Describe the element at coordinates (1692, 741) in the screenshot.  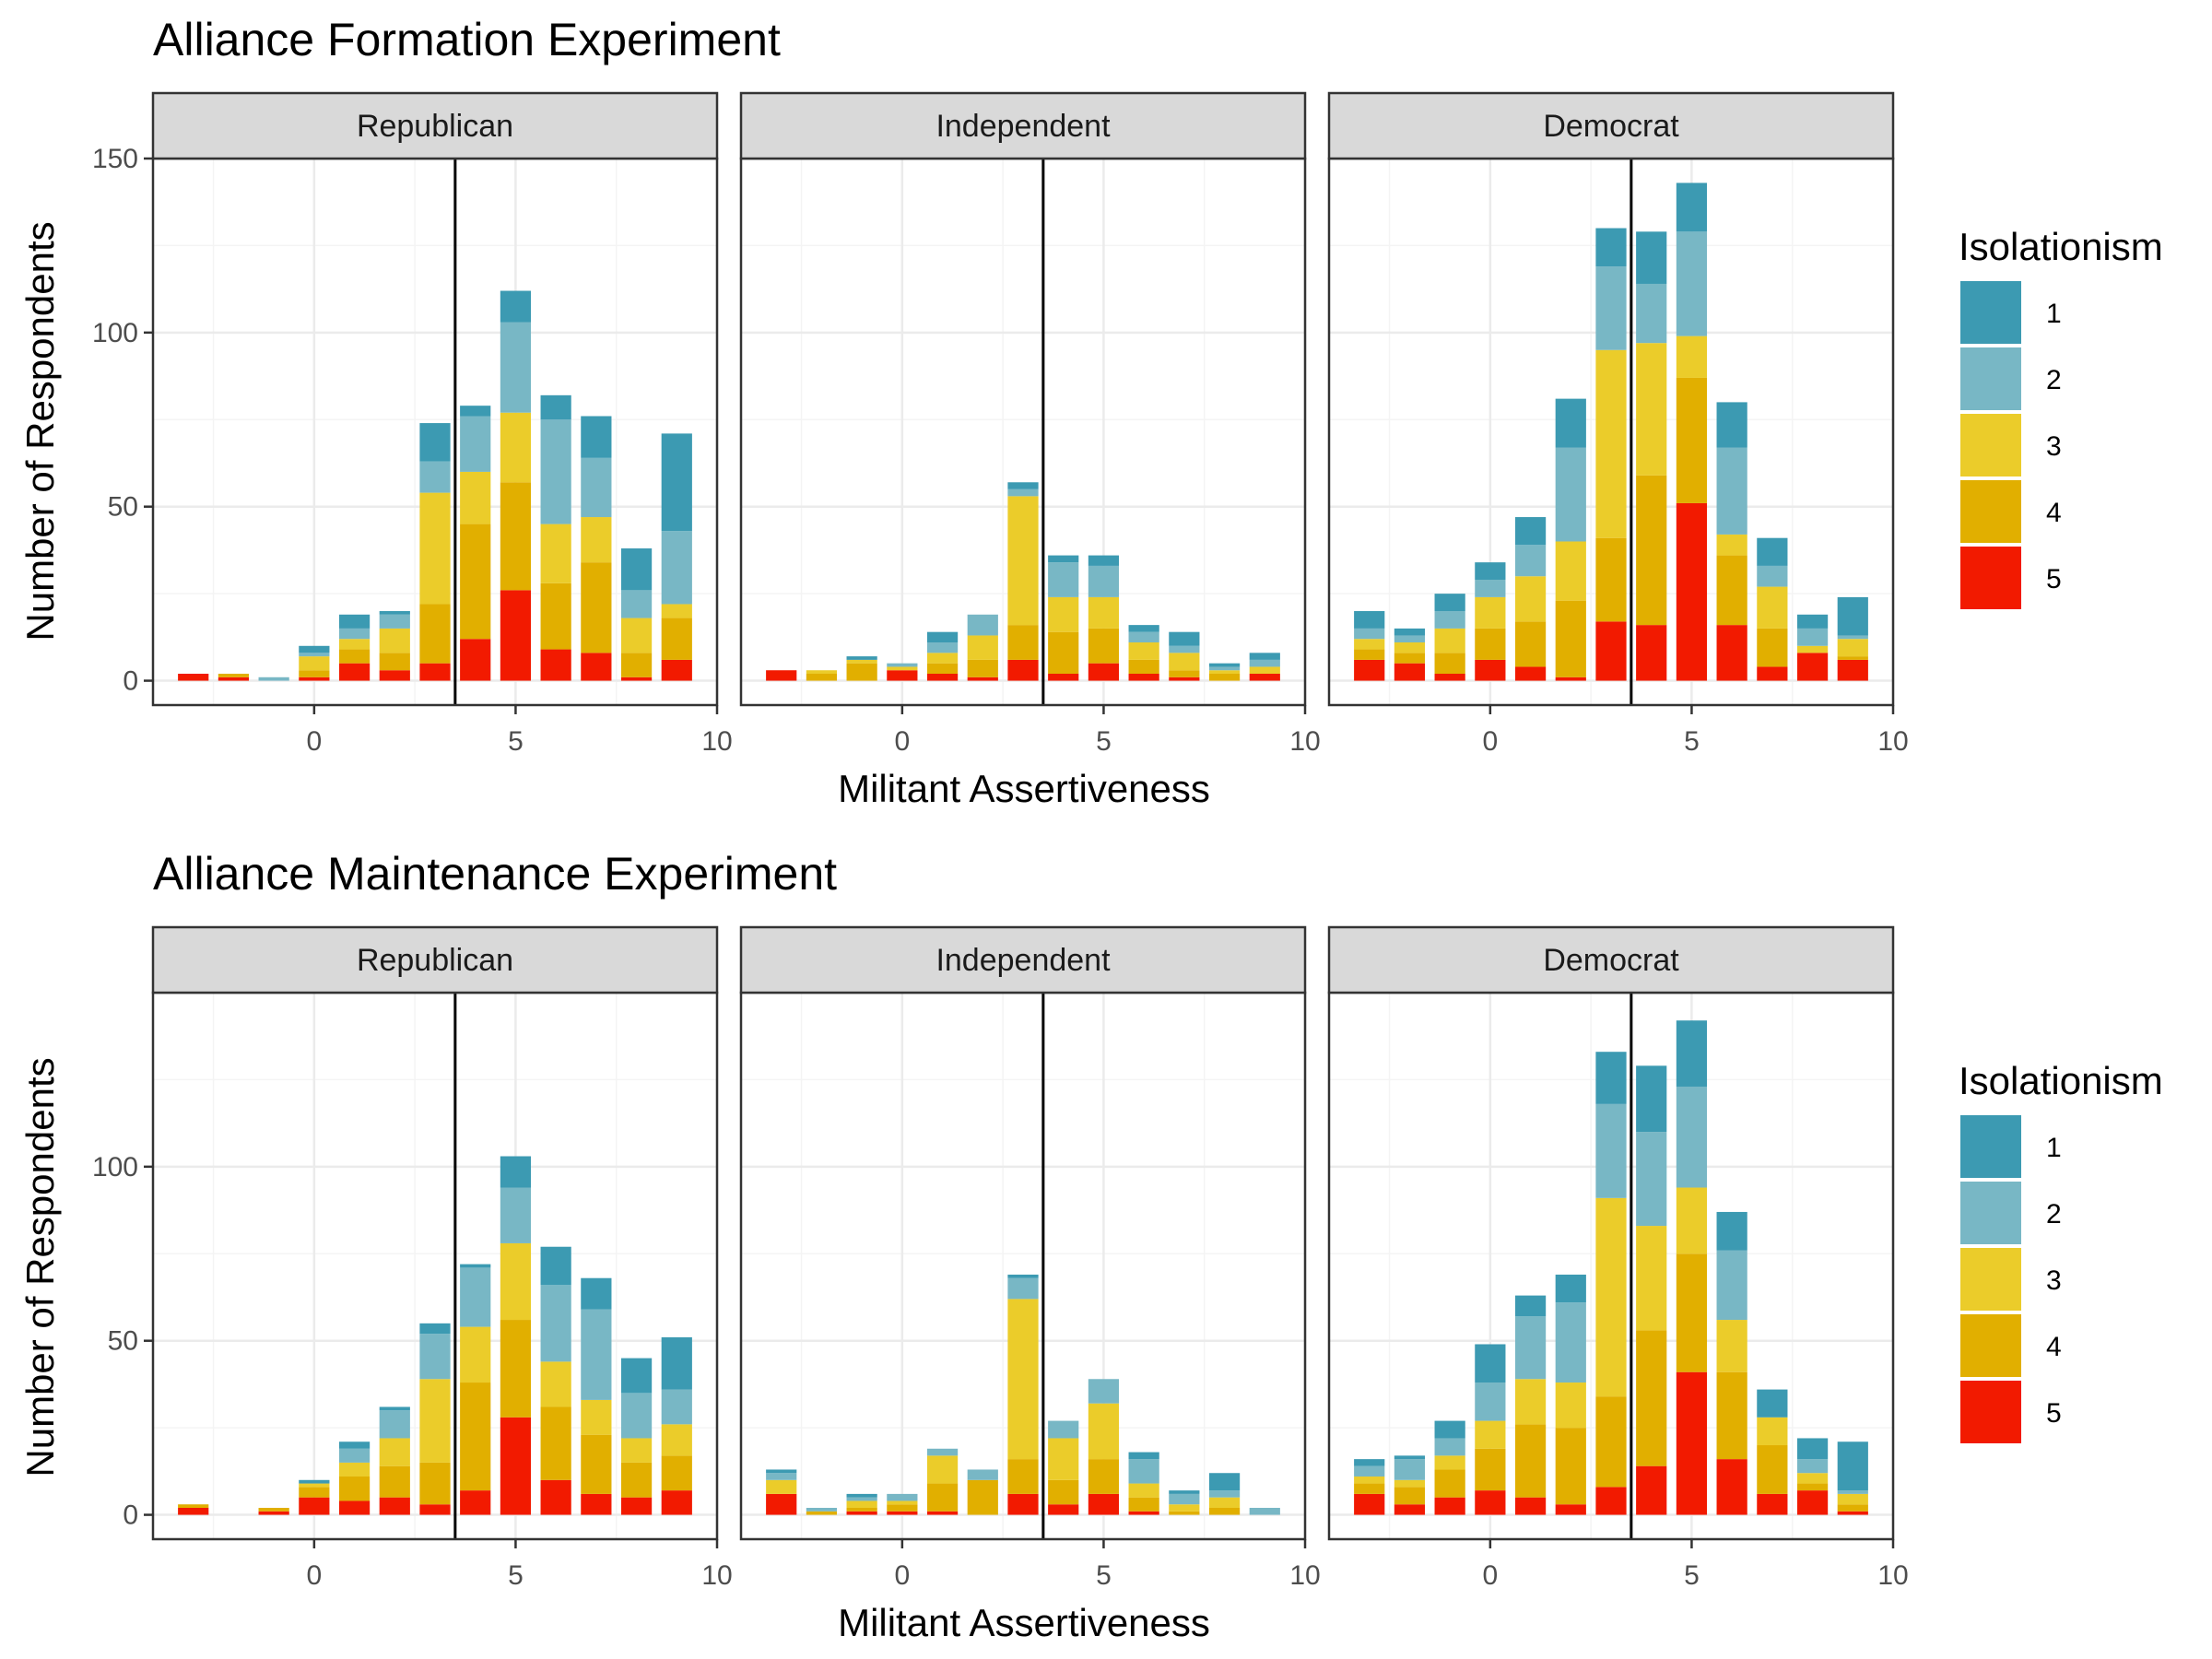
I see `x-tick-label: 5` at that location.